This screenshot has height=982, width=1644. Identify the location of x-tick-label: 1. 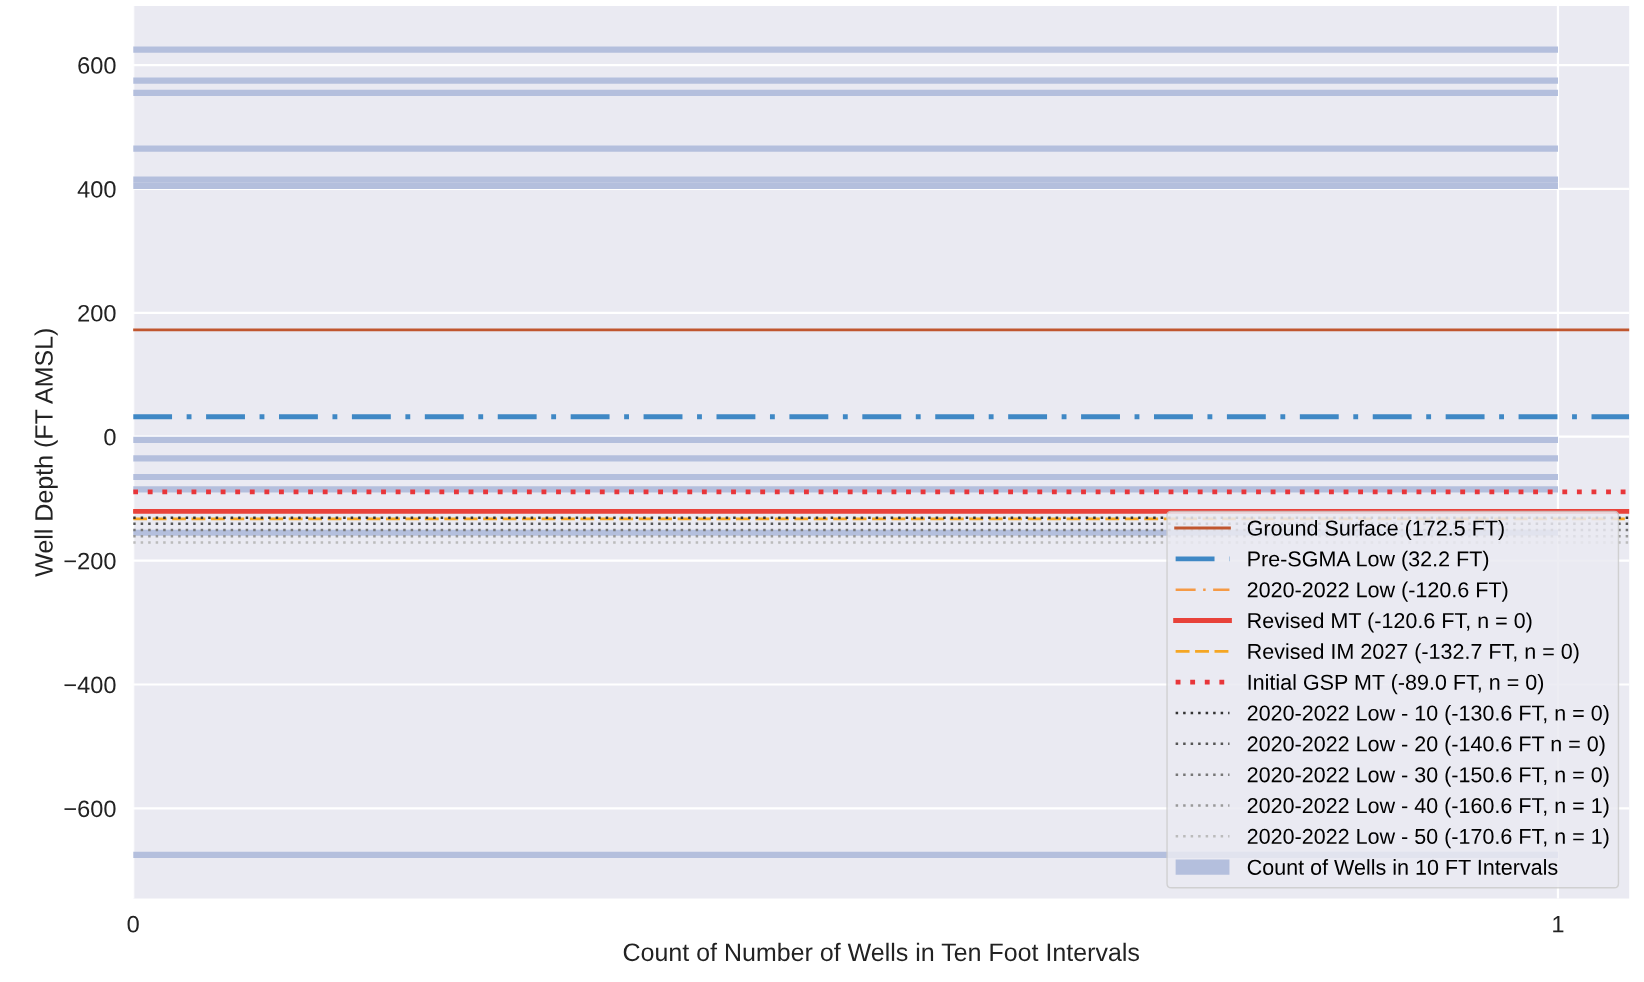
(1558, 924).